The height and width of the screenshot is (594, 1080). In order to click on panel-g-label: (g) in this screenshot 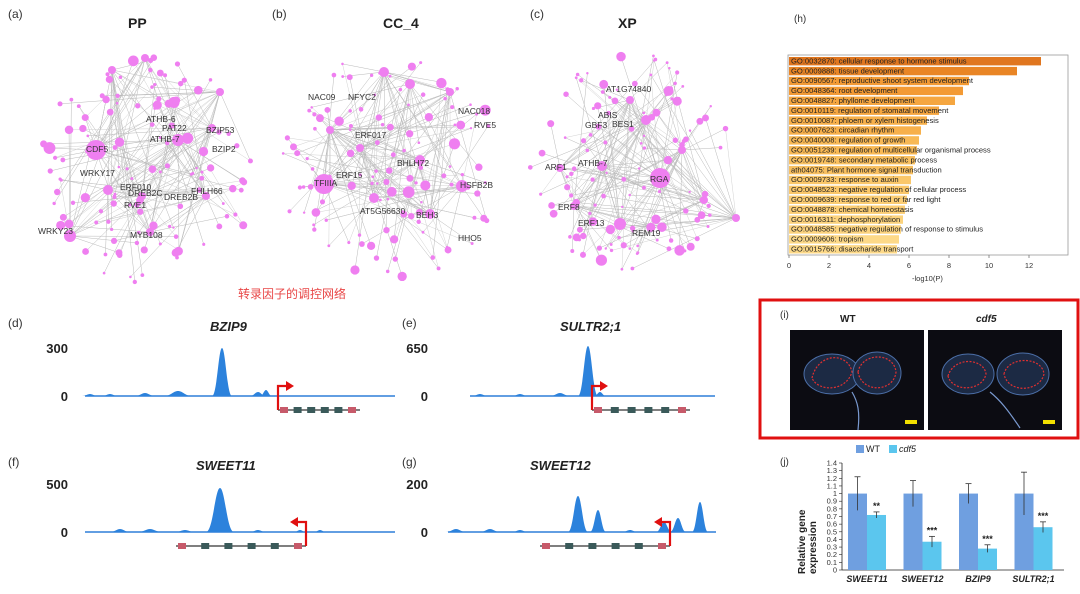, I will do `click(409, 462)`.